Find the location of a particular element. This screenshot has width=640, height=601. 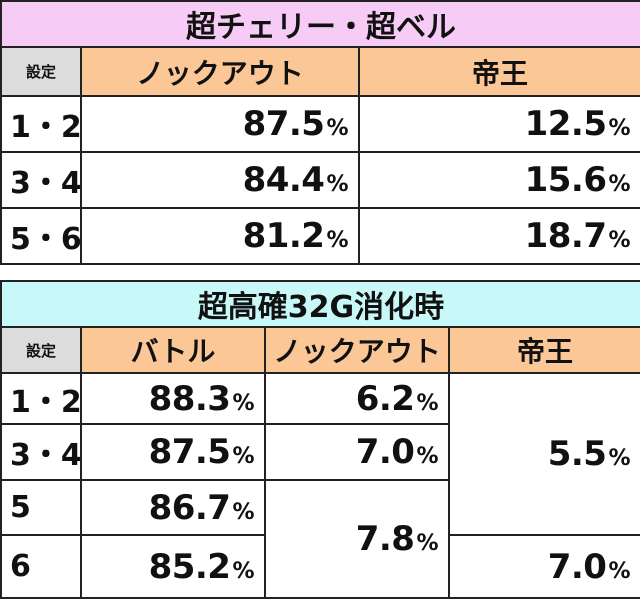

knockout-rate: 81.2% is located at coordinates (220, 236).